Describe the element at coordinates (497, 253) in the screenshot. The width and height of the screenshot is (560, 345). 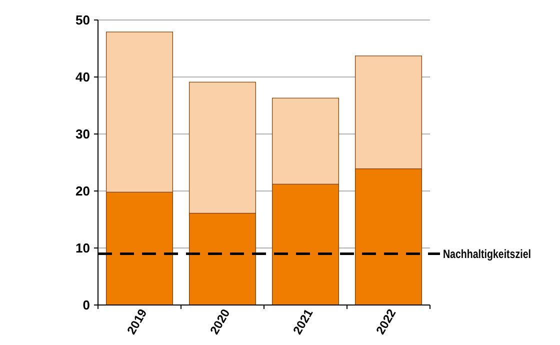
I see `ref-line-label: Nachhaltigkeitsziel` at that location.